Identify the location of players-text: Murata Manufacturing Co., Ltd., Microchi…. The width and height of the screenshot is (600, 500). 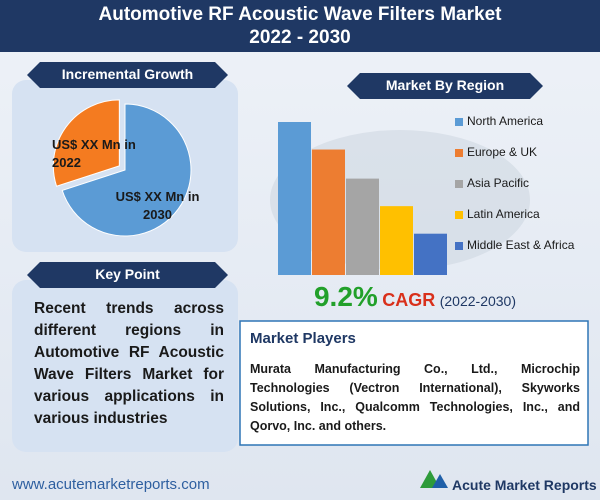
(415, 397).